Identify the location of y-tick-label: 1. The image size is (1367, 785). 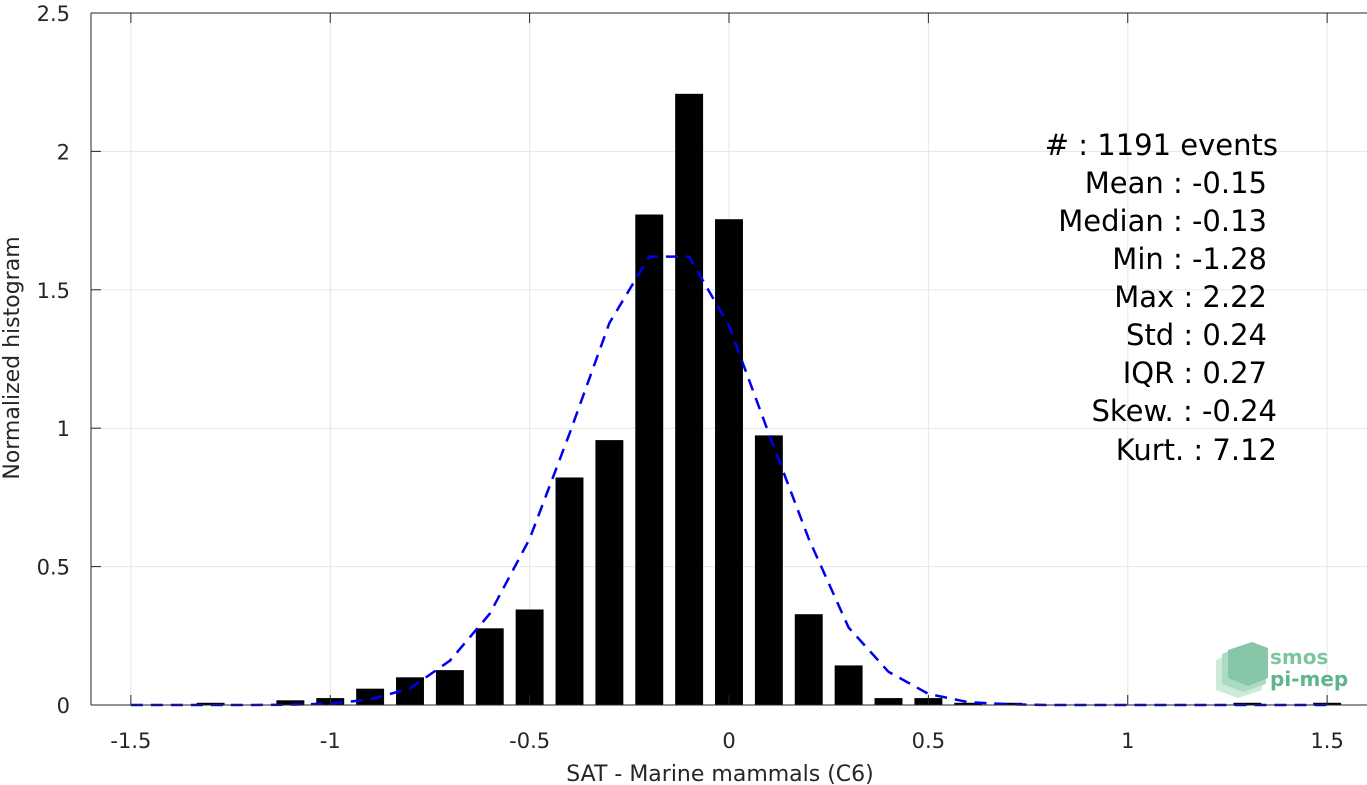
(63, 429).